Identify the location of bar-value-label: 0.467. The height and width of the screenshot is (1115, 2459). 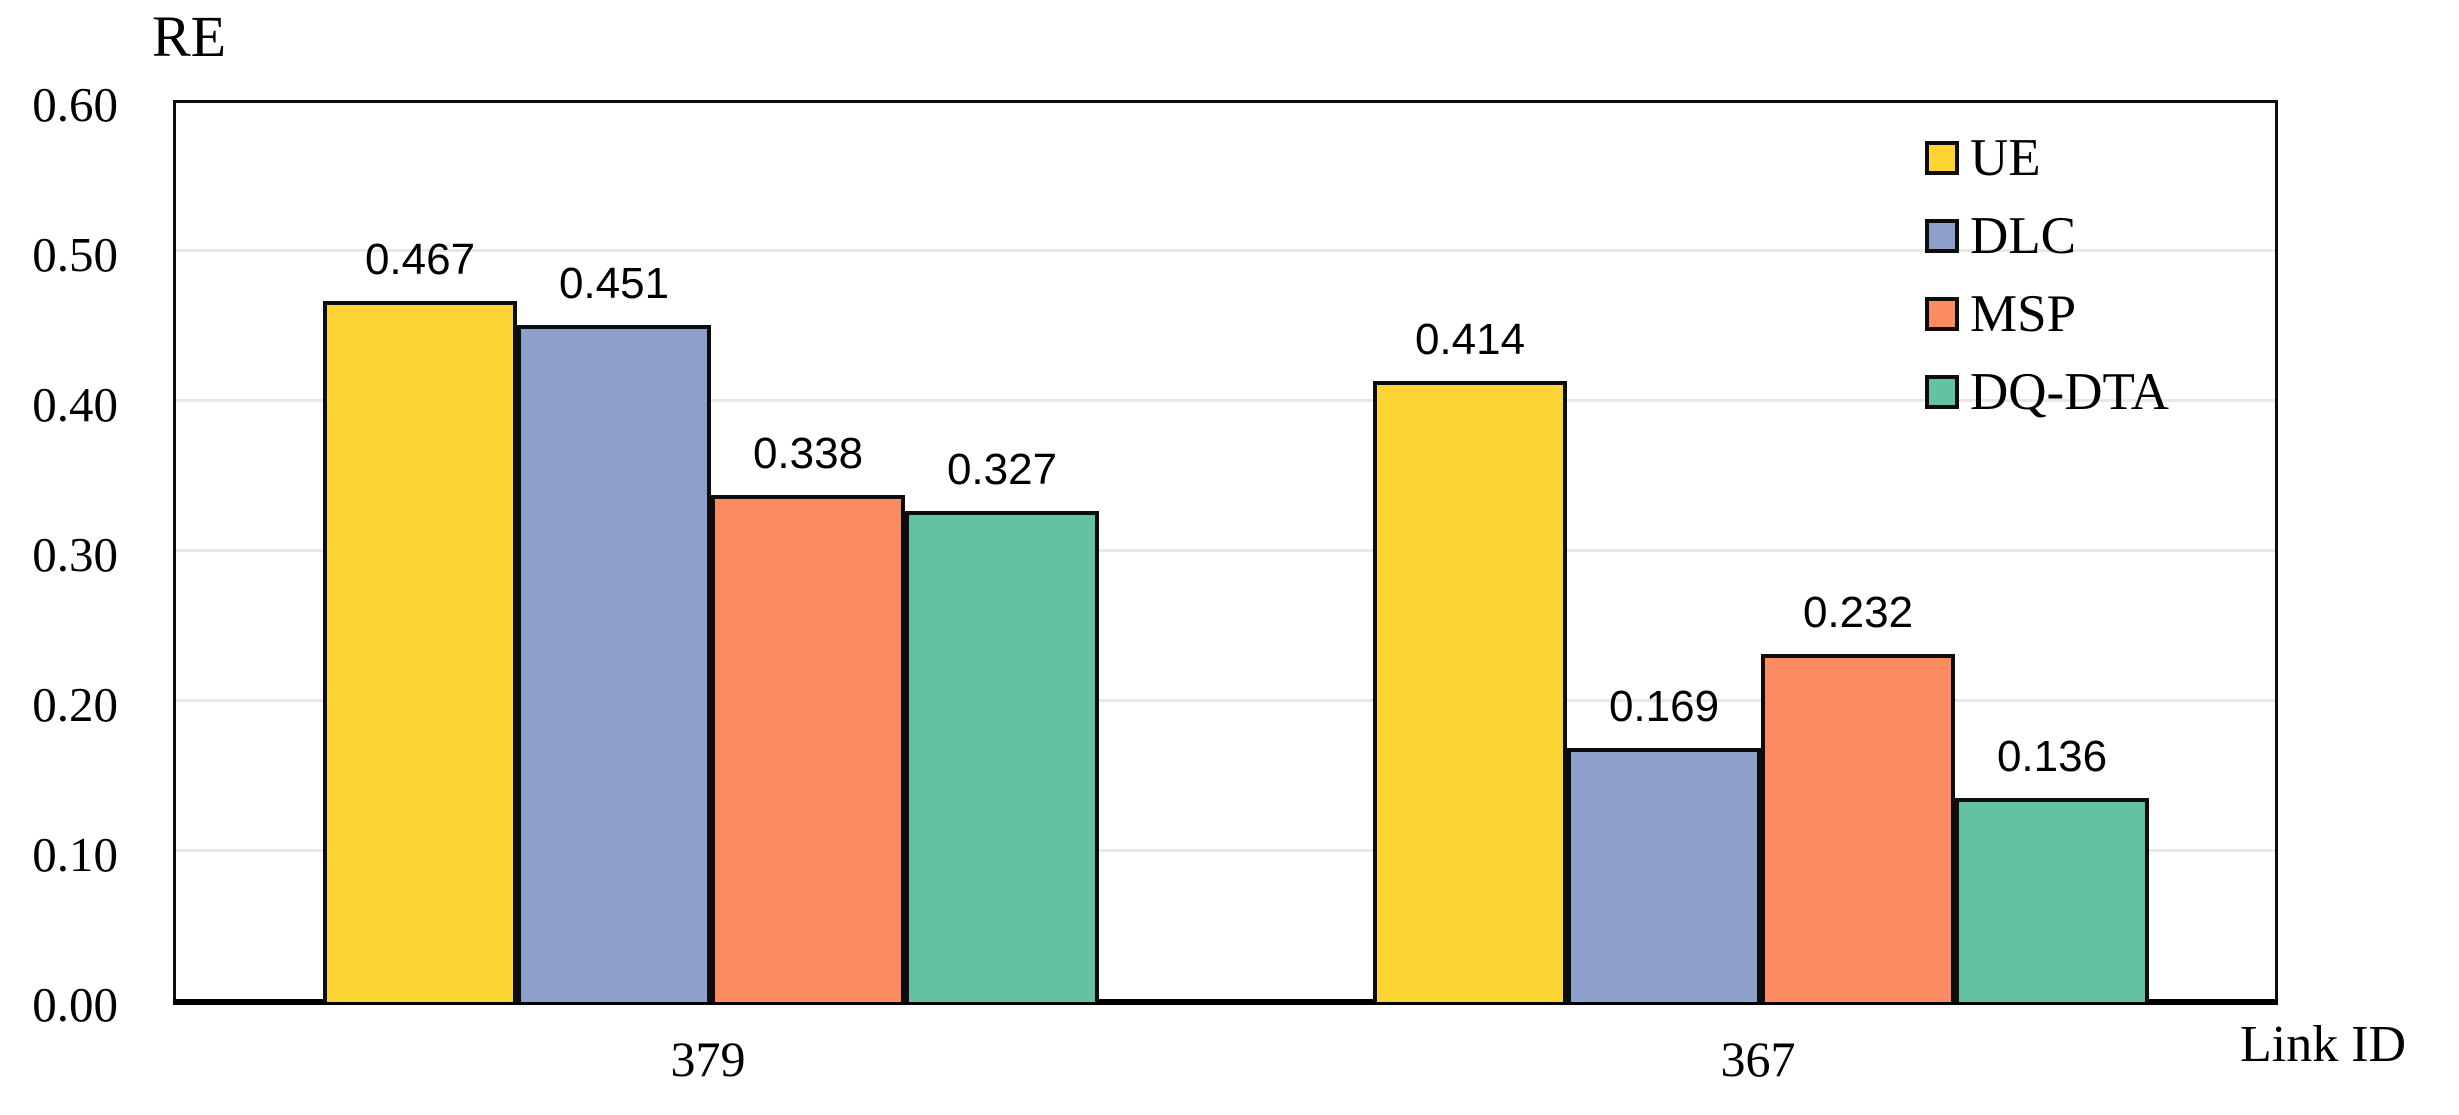
(420, 259).